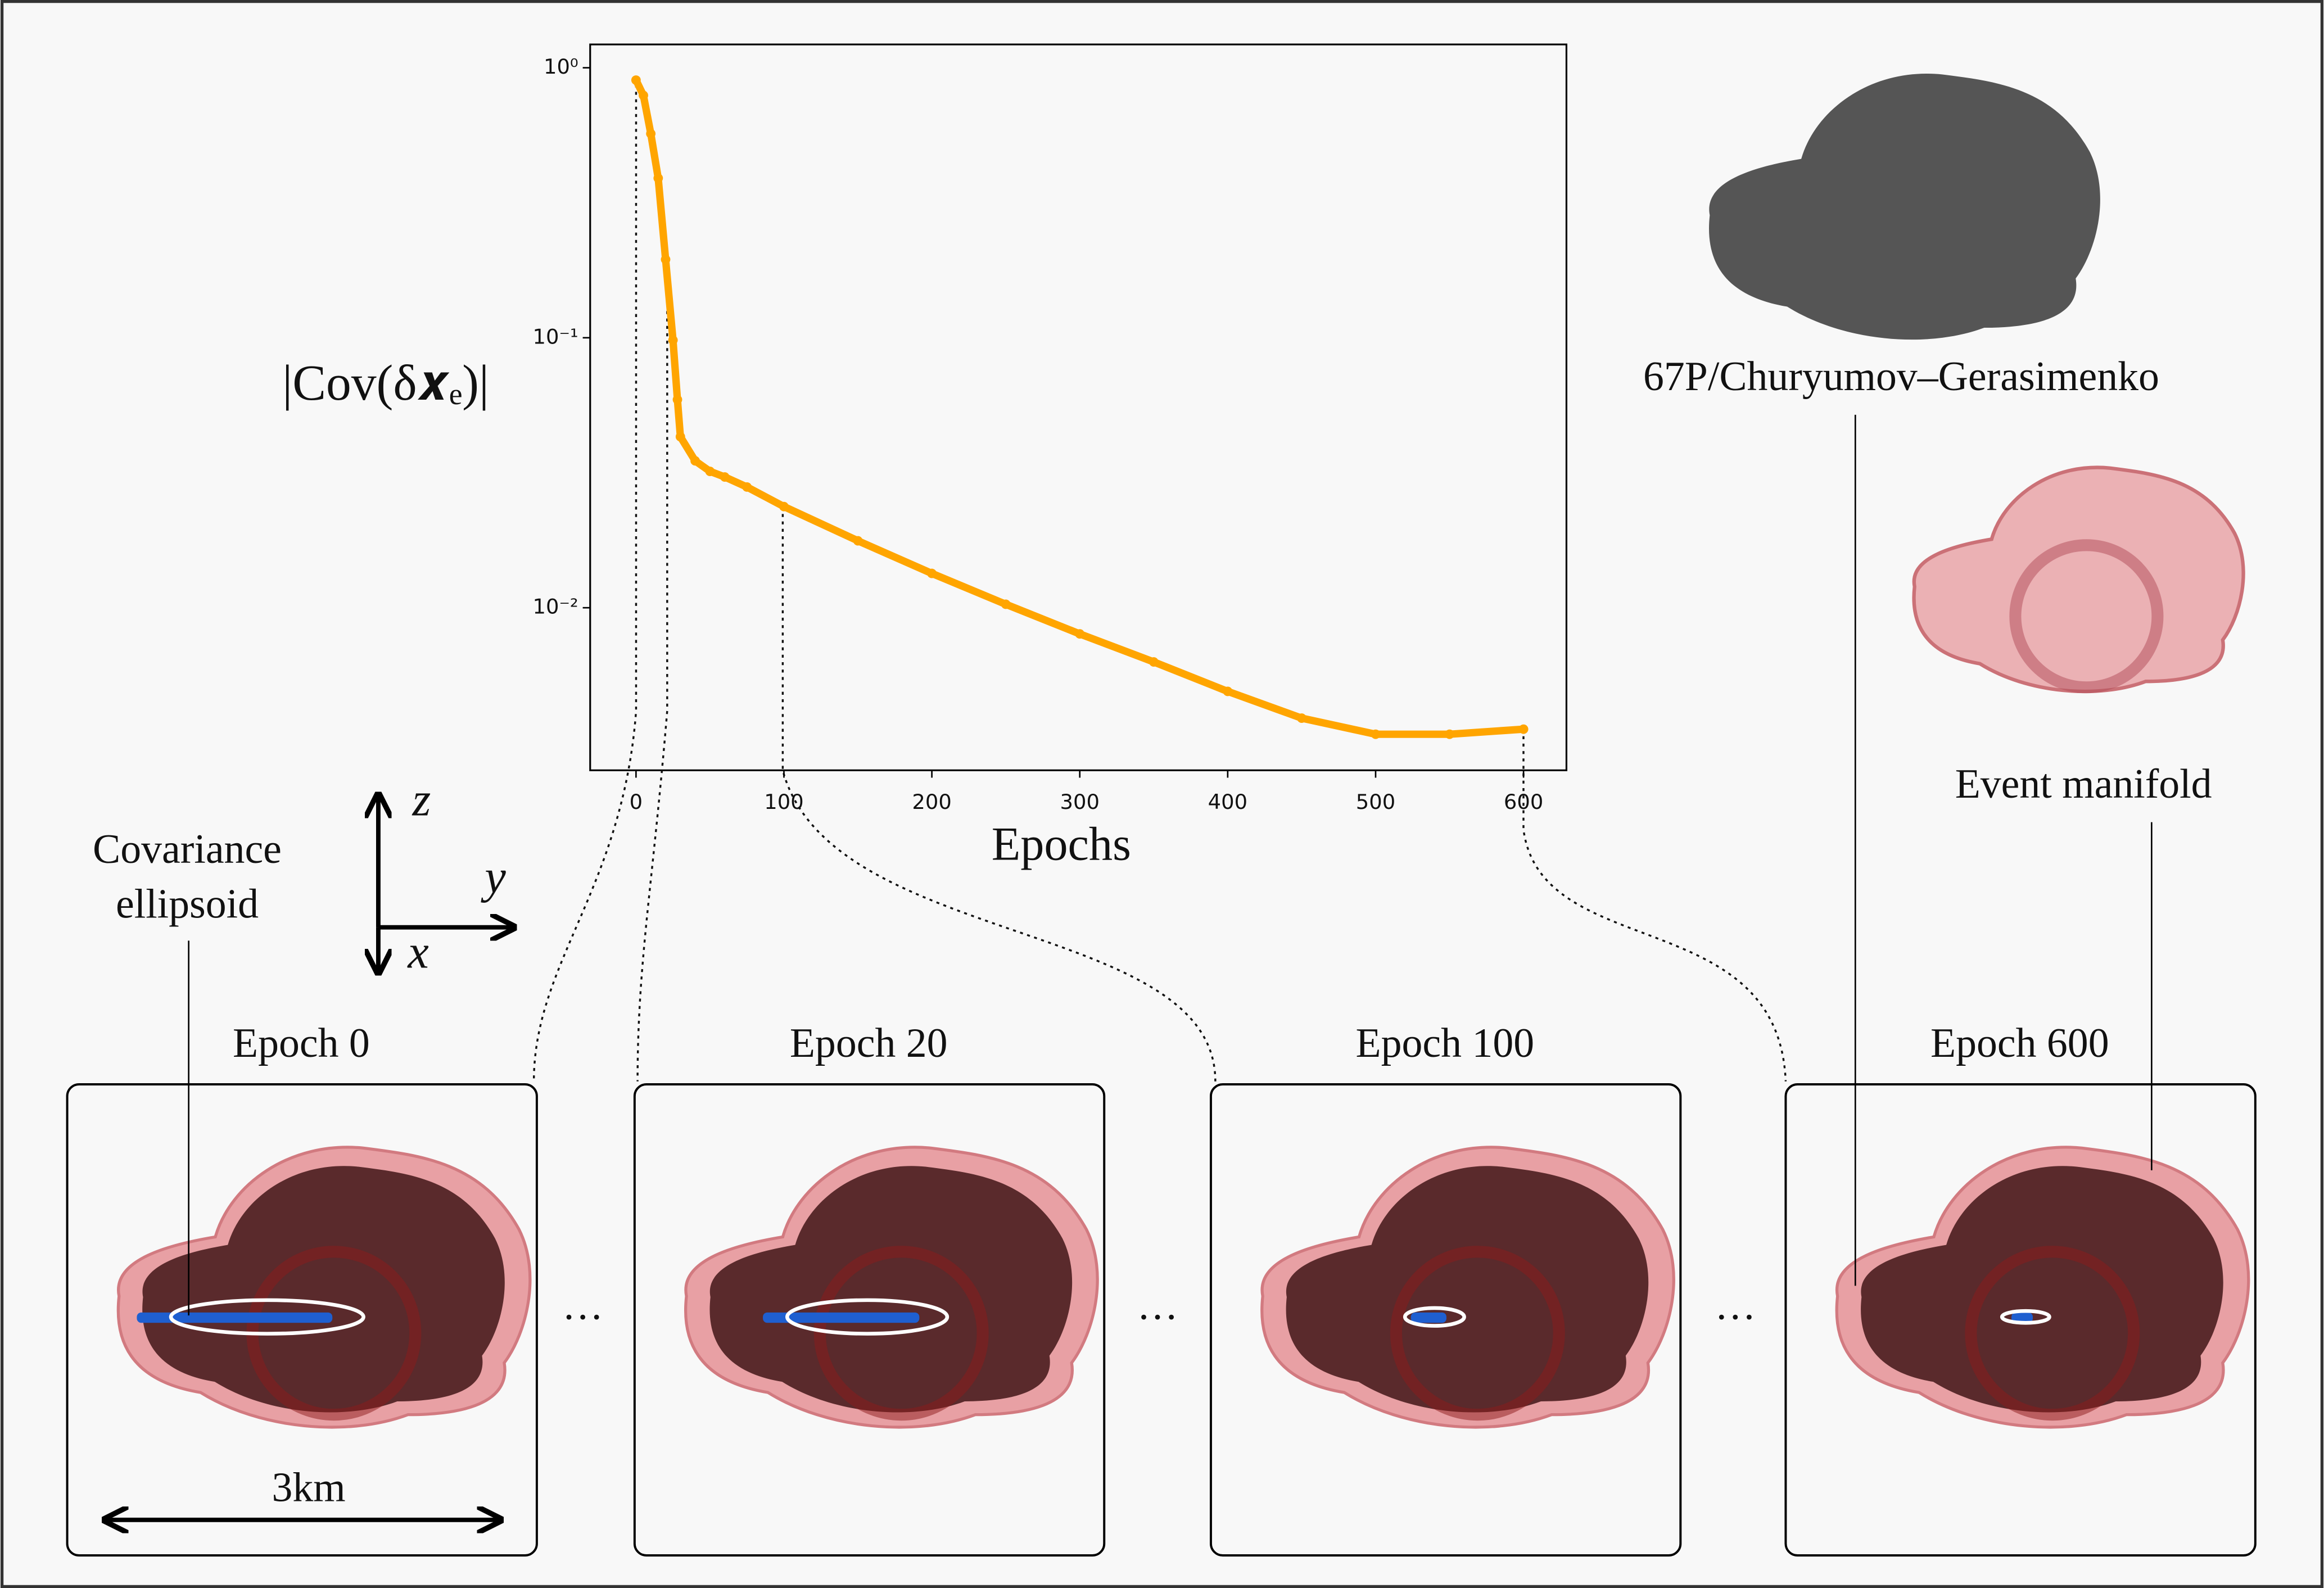 Image resolution: width=2324 pixels, height=1588 pixels. Describe the element at coordinates (1445, 1043) in the screenshot. I see `panel-title: Epoch 100` at that location.